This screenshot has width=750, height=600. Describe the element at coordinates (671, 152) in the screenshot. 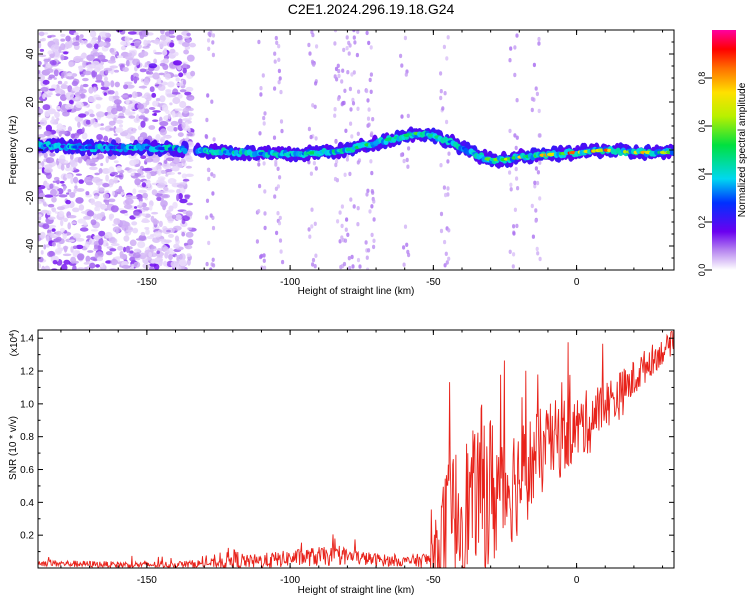

I see `ridge-cell` at that location.